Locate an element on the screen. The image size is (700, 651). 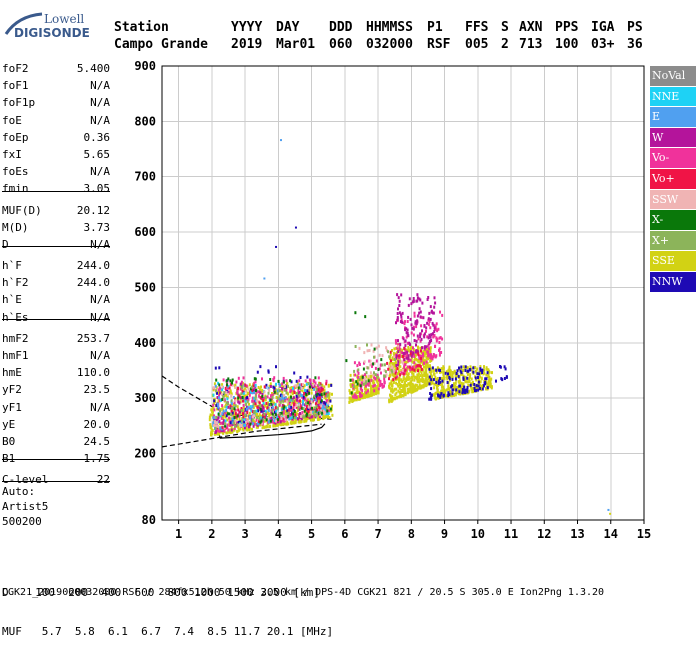
legend-item-nnw: NNW is located at coordinates (673, 281).